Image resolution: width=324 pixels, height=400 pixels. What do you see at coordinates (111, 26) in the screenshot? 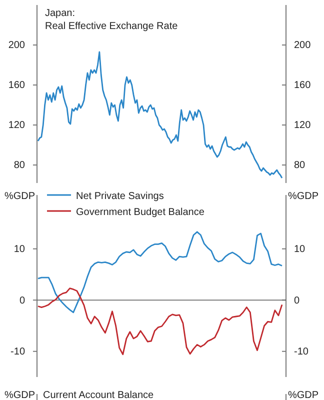
I see `text: Real Effective Exchange Rate` at bounding box center [111, 26].